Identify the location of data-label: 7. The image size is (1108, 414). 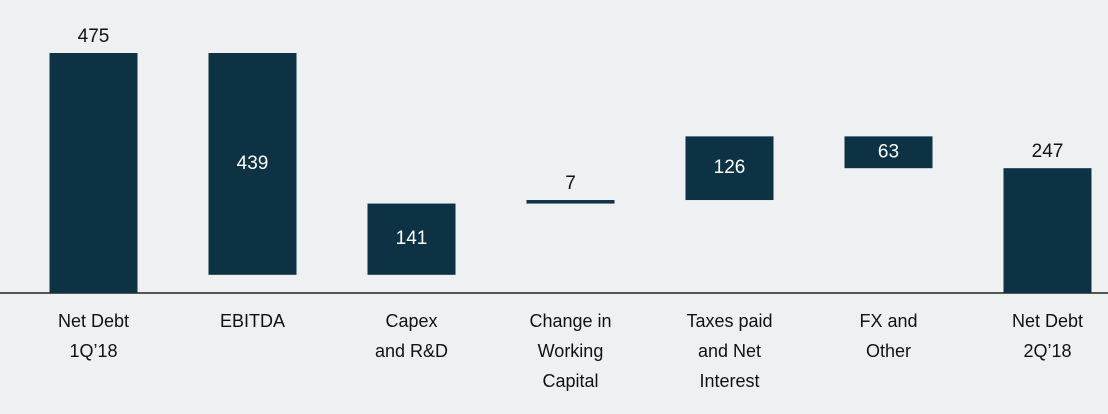
(570, 183).